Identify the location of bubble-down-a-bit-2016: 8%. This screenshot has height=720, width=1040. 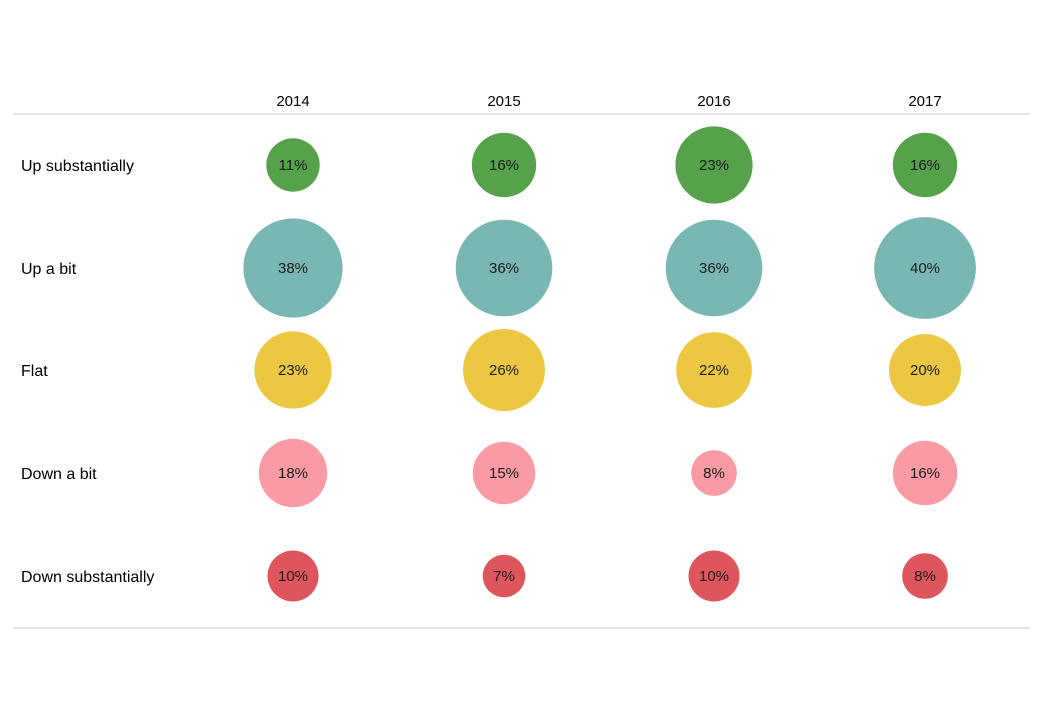
(714, 473).